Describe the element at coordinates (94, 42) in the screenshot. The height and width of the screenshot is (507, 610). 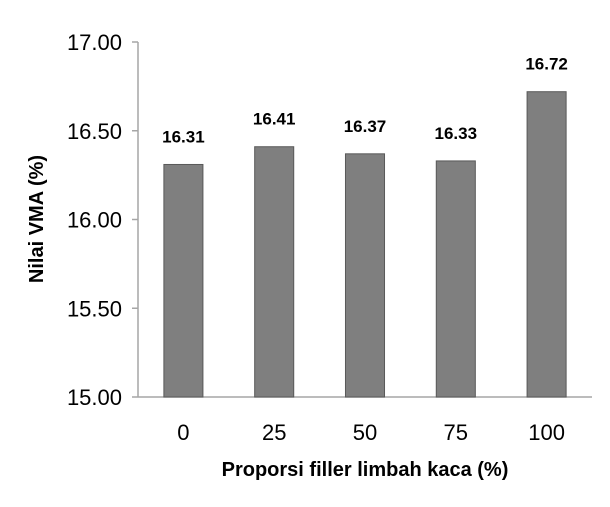
I see `y-tick-label: 17.00` at that location.